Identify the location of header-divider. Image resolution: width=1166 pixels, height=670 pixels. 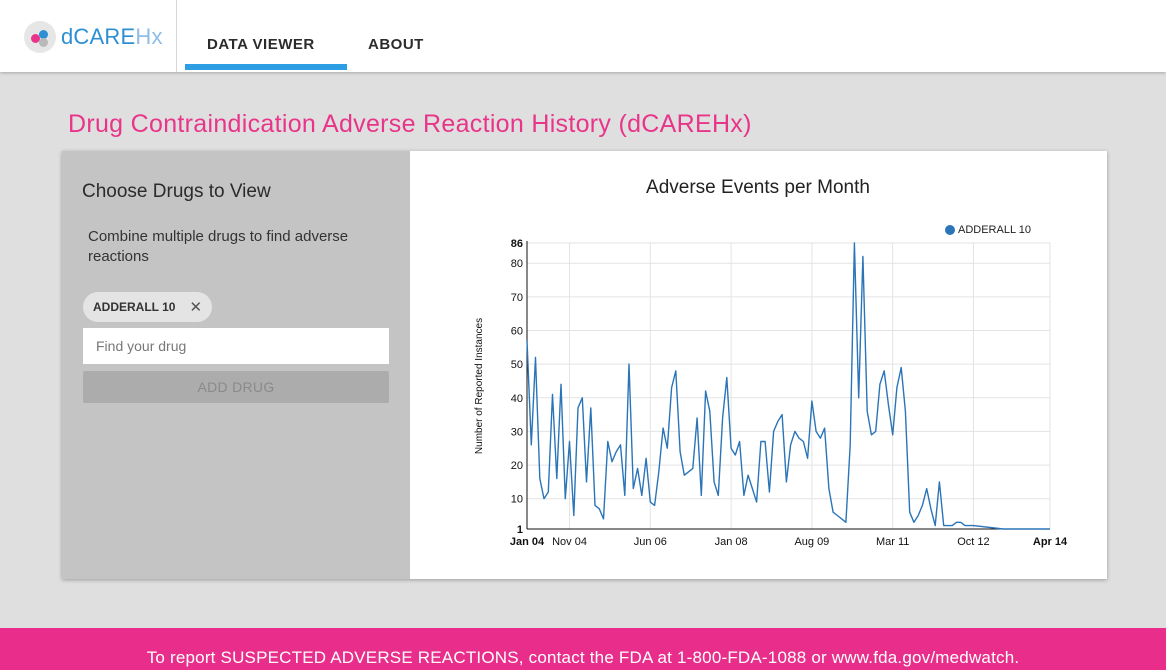
(176, 36).